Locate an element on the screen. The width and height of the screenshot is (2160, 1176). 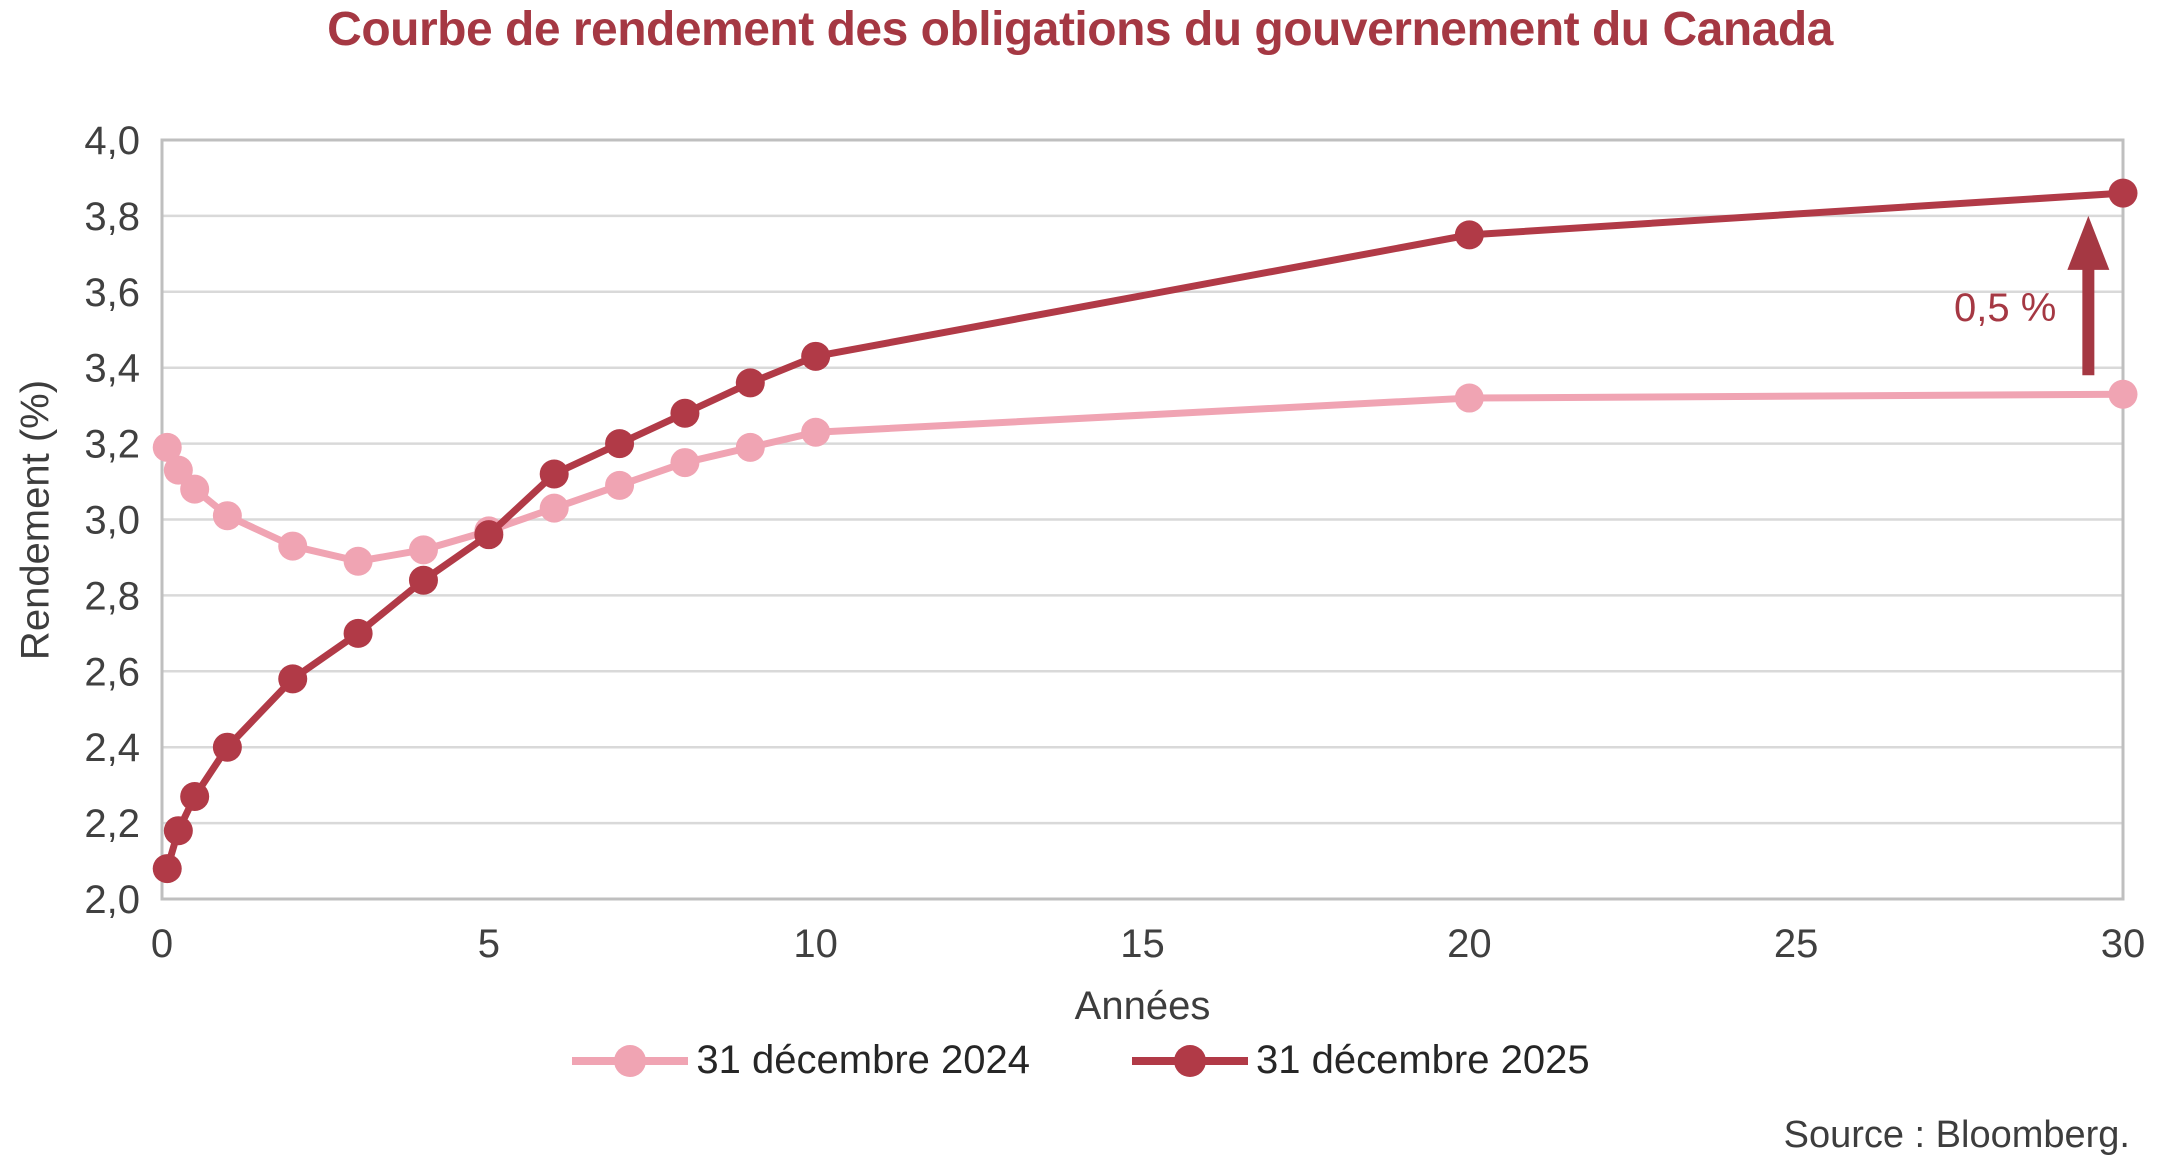
svg-text: 2,2 is located at coordinates (112, 824).